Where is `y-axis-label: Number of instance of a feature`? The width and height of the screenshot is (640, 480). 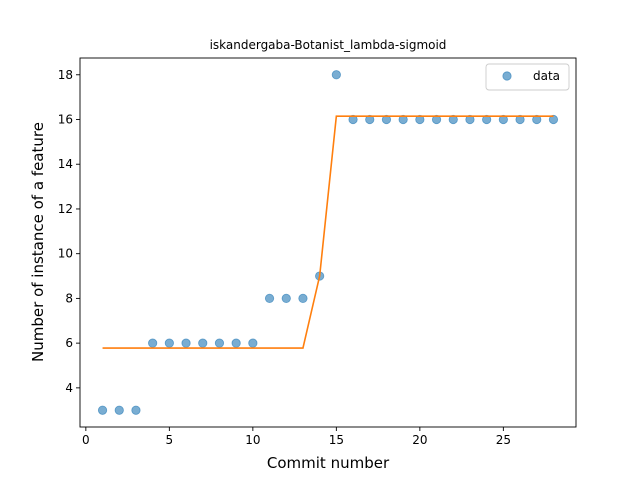 y-axis-label: Number of instance of a feature is located at coordinates (38, 242).